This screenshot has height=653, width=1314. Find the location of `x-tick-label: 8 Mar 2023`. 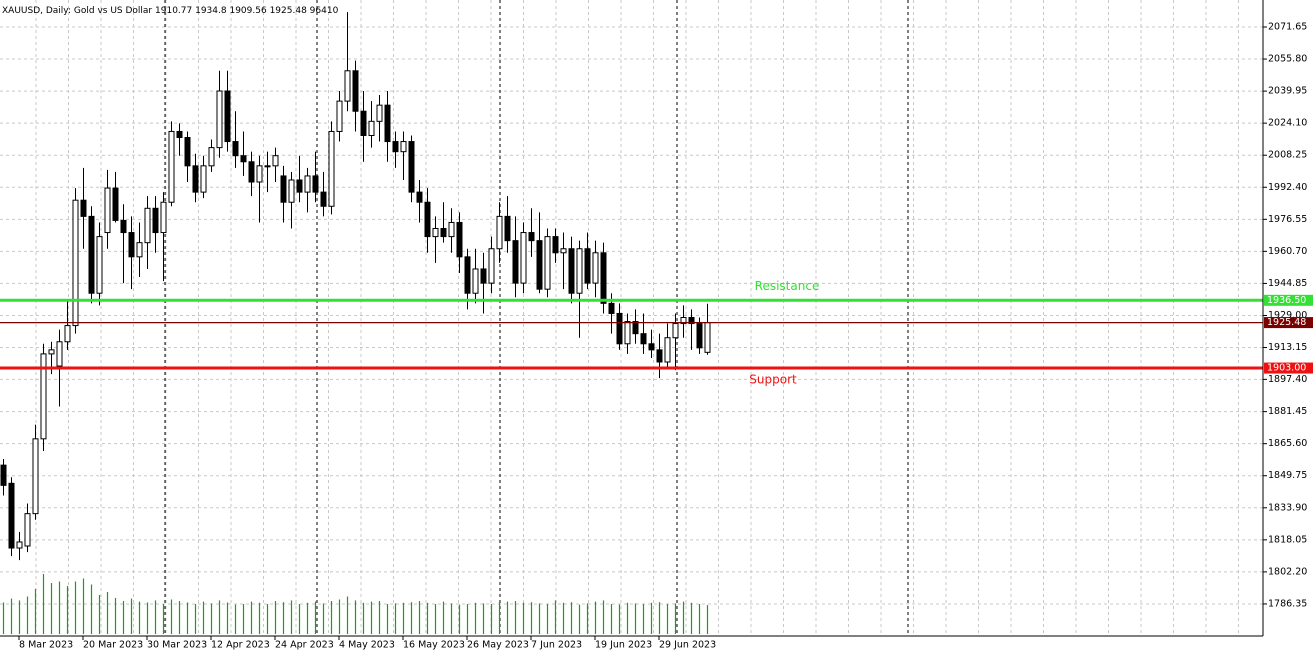

x-tick-label: 8 Mar 2023 is located at coordinates (46, 645).